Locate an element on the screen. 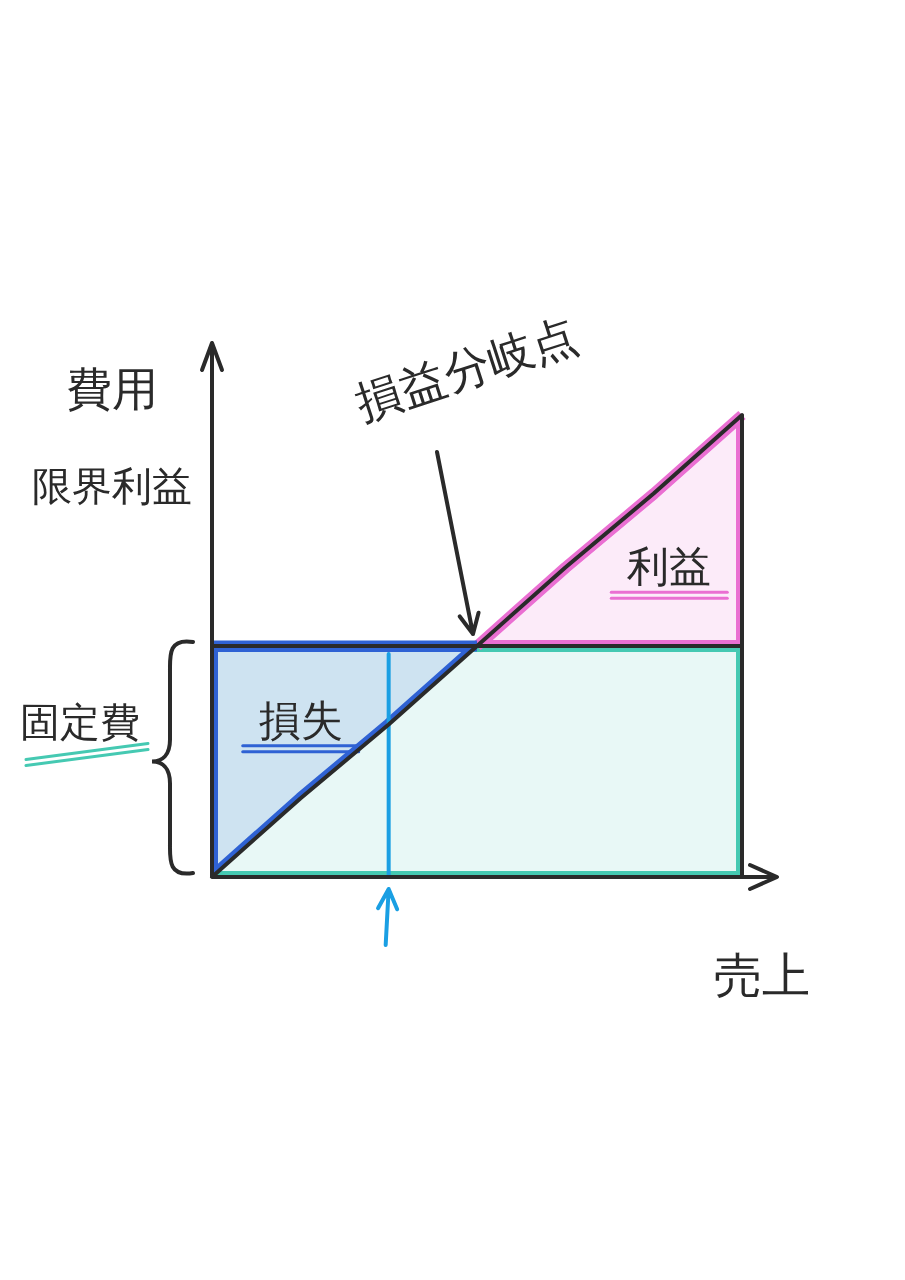  xlabel: 売上 is located at coordinates (762, 975).